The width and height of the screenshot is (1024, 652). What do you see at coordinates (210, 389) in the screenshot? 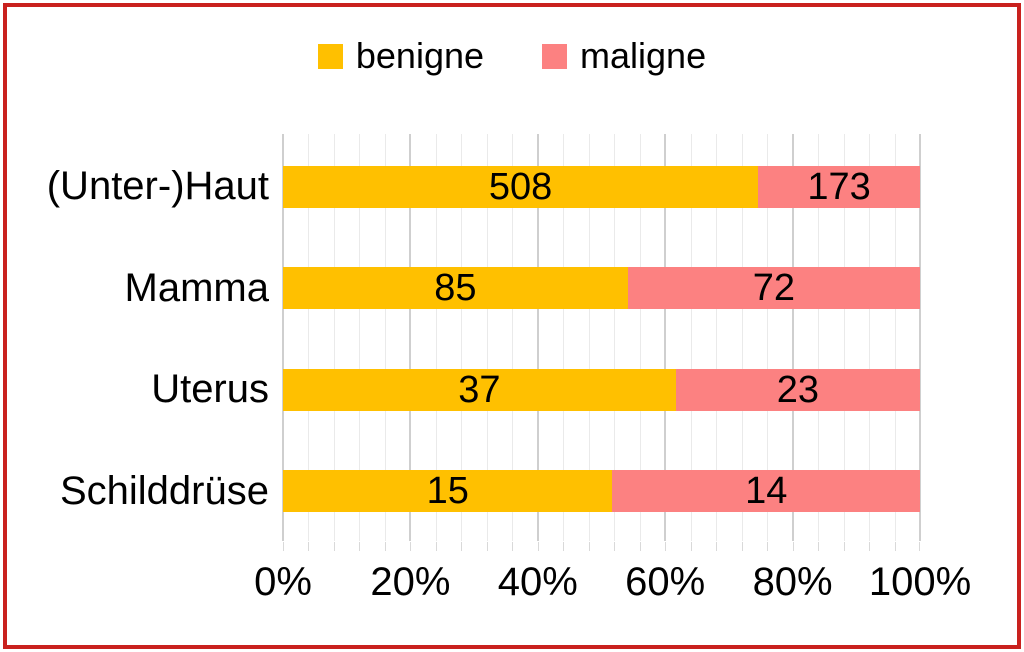
I see `category-label: Uterus` at bounding box center [210, 389].